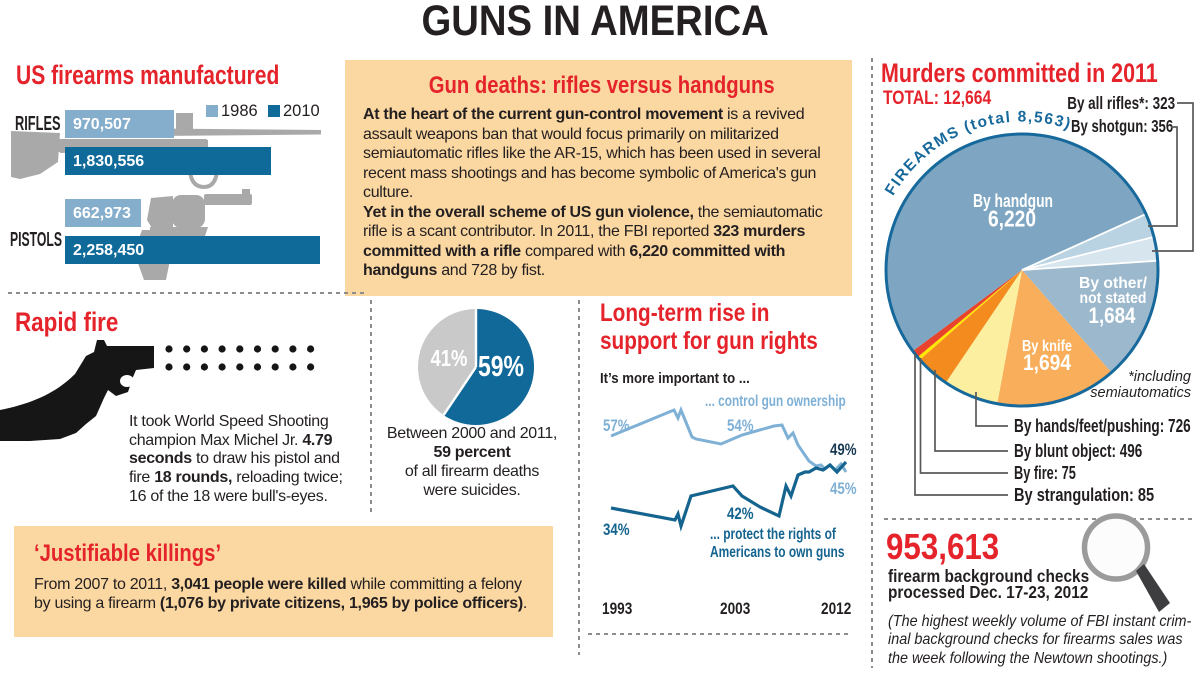  I want to click on svg-text: 59%, so click(501, 367).